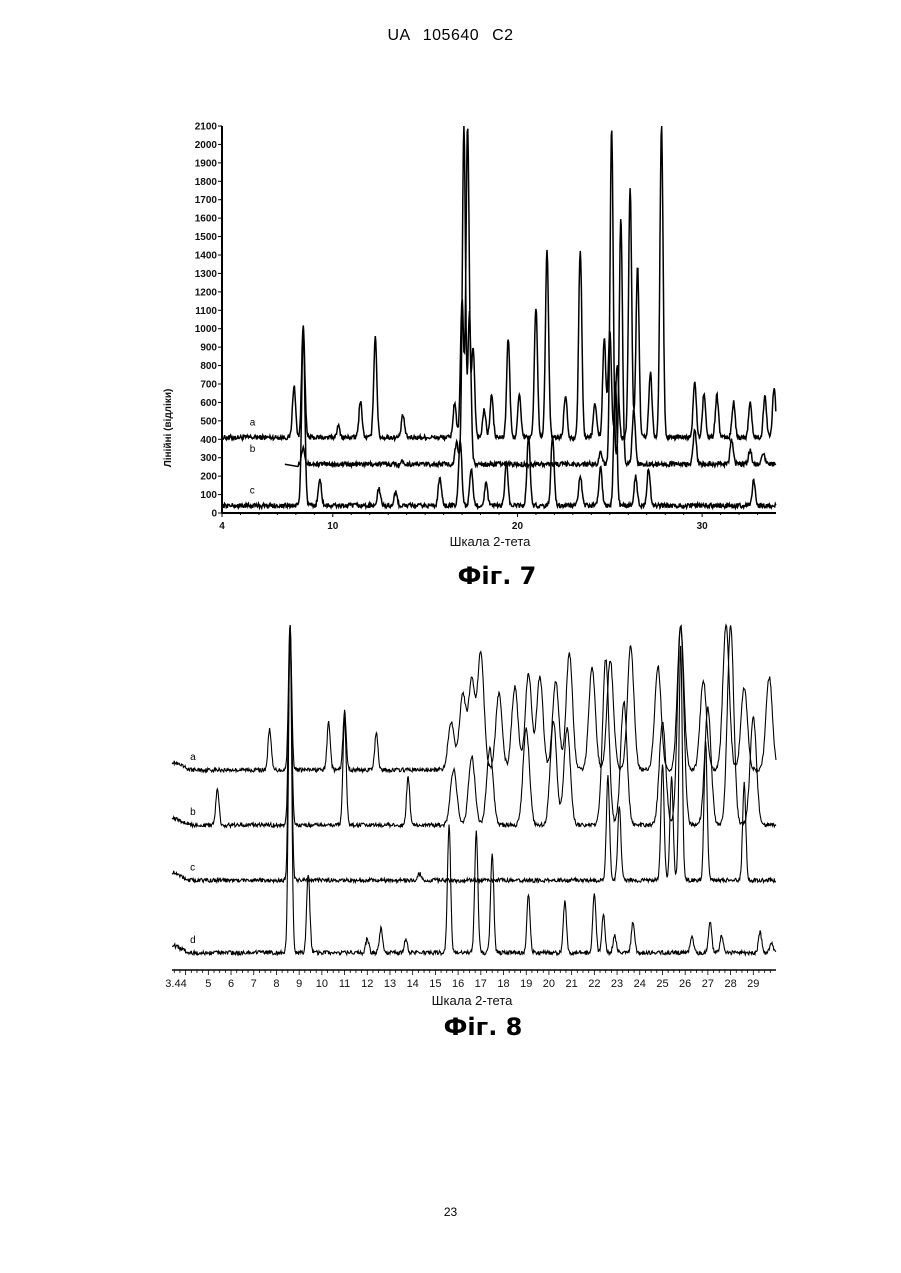 The image size is (901, 1273). I want to click on y-tick-label: 1300, so click(206, 274).